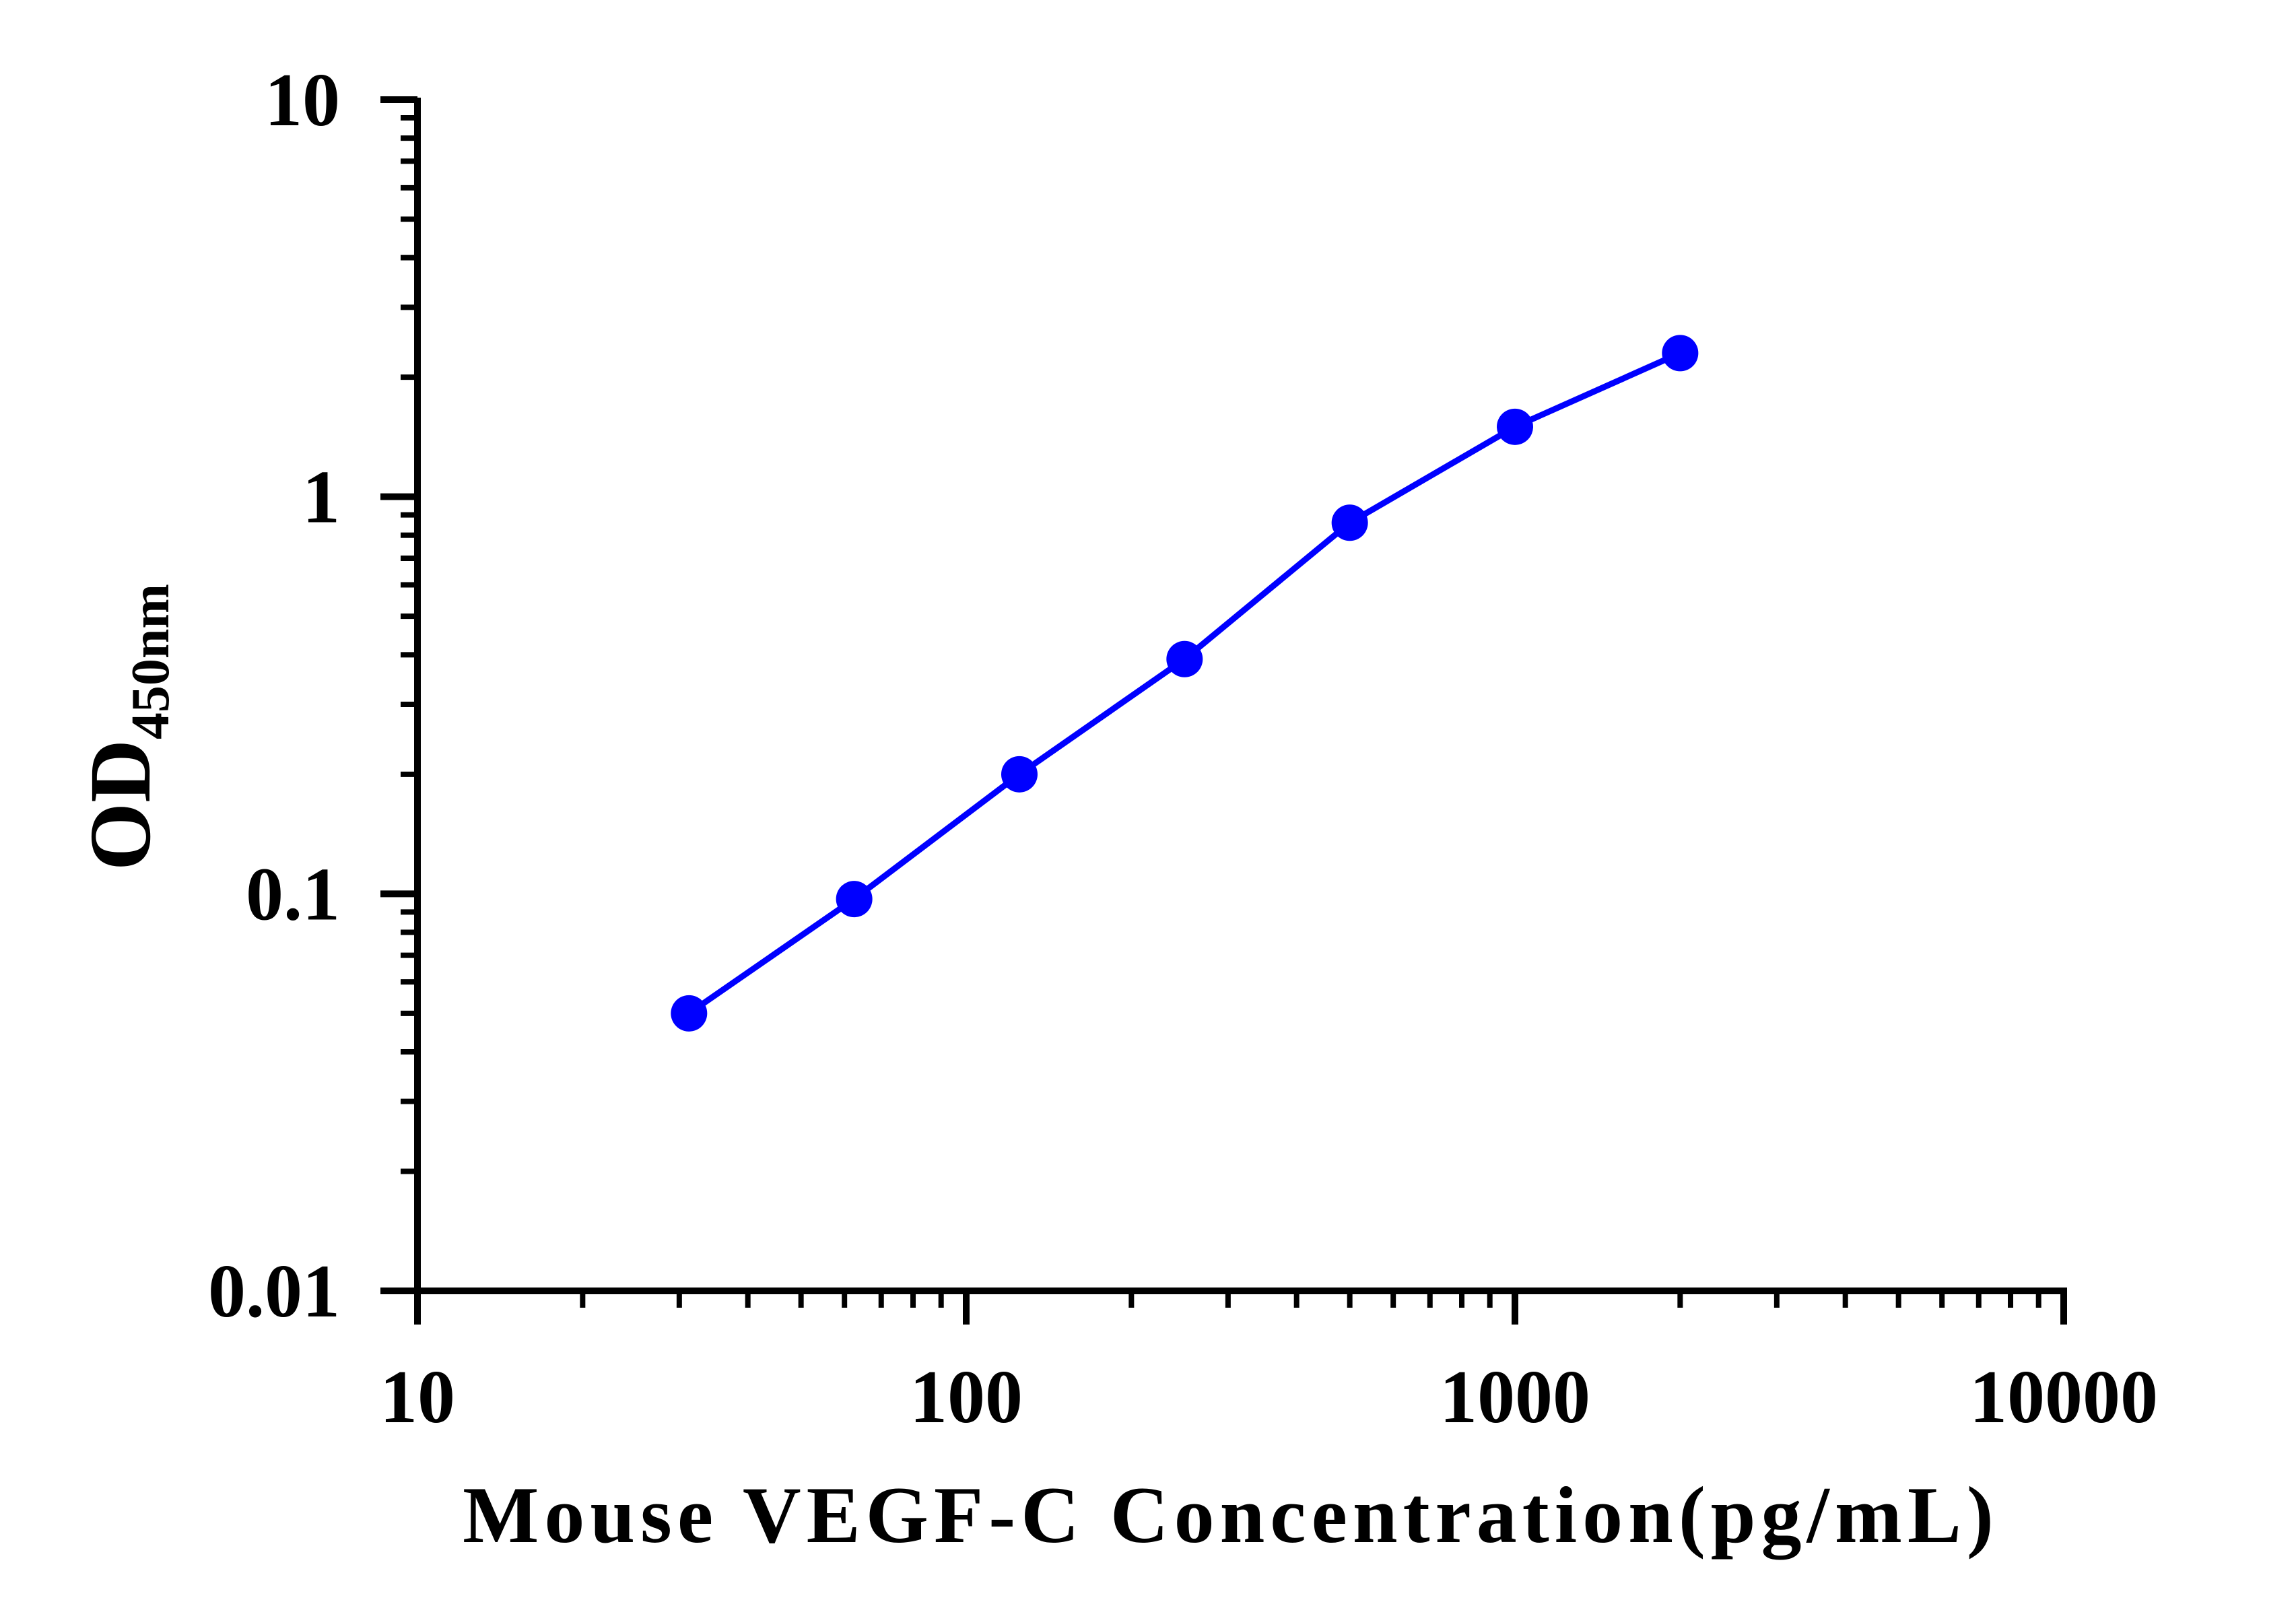 Image resolution: width=2296 pixels, height=1604 pixels. I want to click on y-tick-label: 0.1, so click(293, 895).